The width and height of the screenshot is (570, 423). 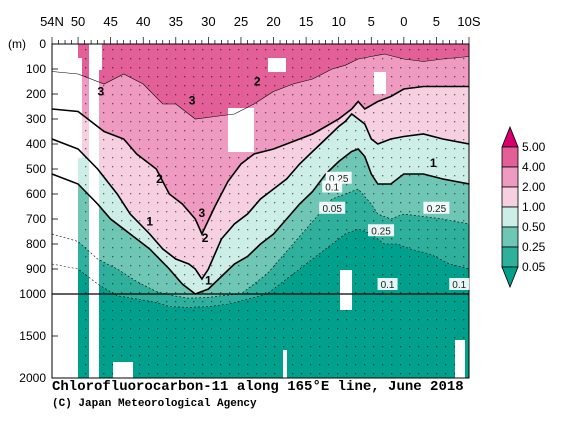 I want to click on colorbar-bottom-extension, so click(x=510, y=277).